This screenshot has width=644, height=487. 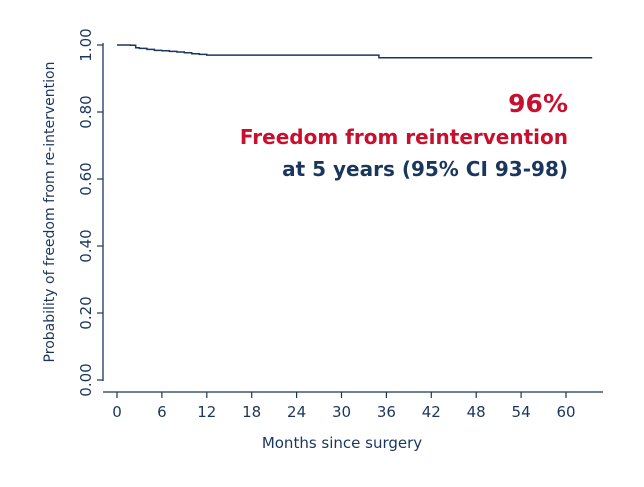 What do you see at coordinates (86, 379) in the screenshot?
I see `y-tick-label: 0.00` at bounding box center [86, 379].